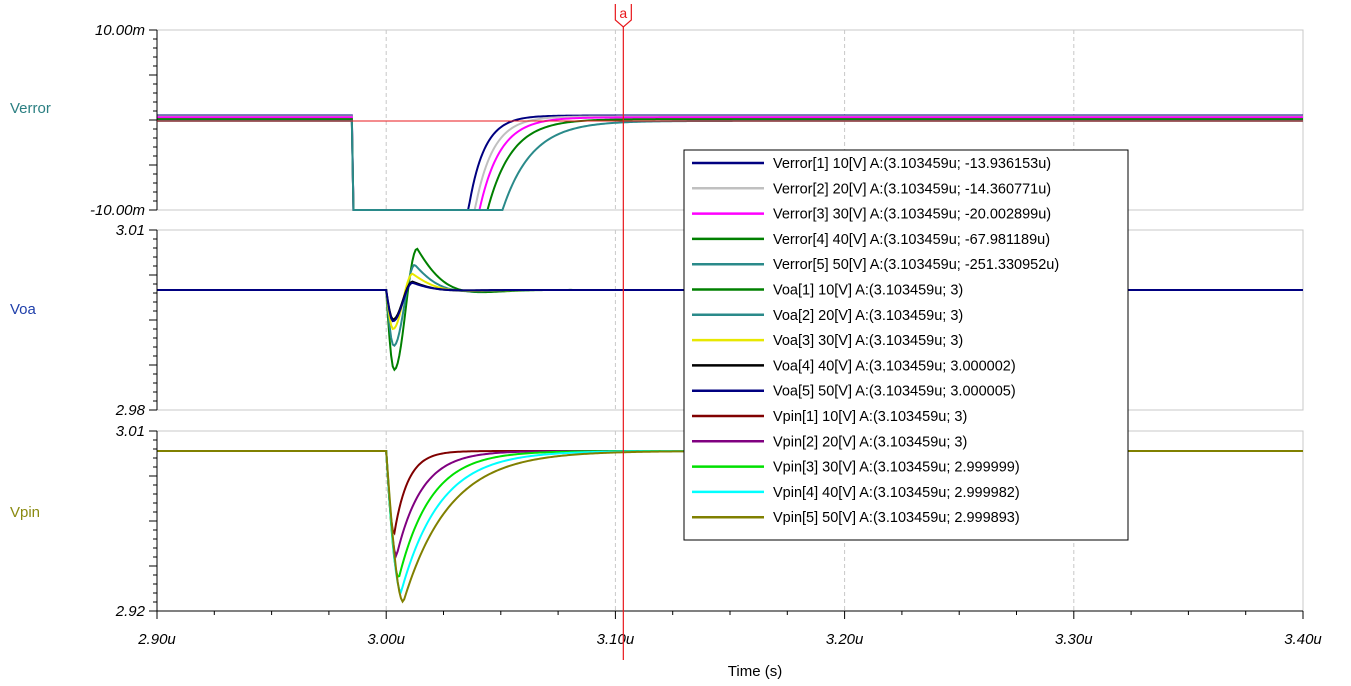  What do you see at coordinates (868, 316) in the screenshot?
I see `legend-entry-text: Voa[2] 20[V] A:(3.103459u; 3)` at bounding box center [868, 316].